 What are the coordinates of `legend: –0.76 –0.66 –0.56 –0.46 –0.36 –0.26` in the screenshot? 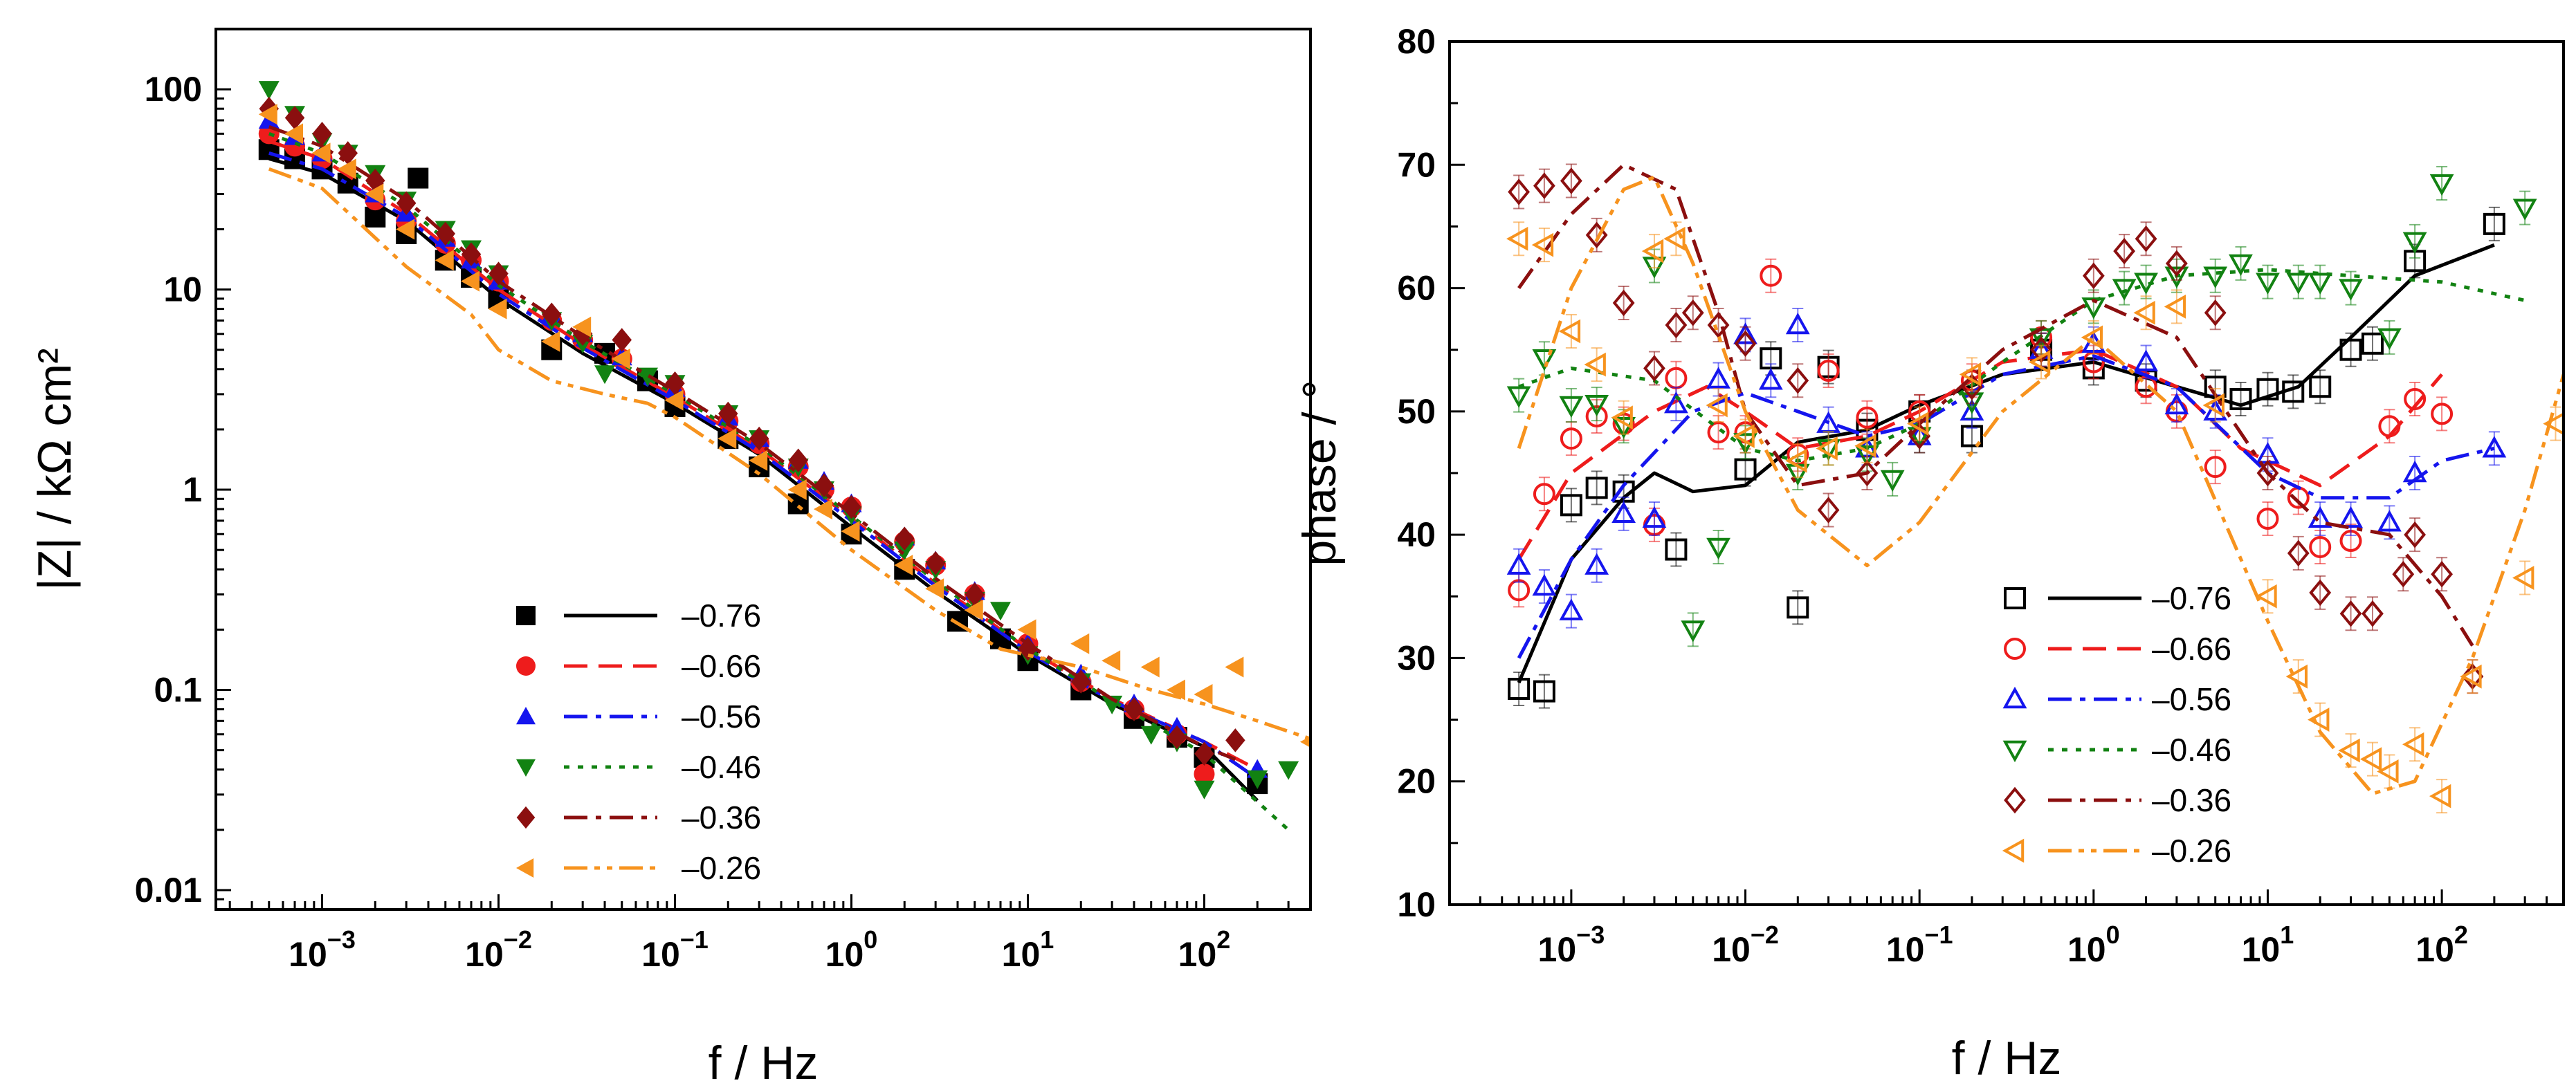 It's located at (639, 742).